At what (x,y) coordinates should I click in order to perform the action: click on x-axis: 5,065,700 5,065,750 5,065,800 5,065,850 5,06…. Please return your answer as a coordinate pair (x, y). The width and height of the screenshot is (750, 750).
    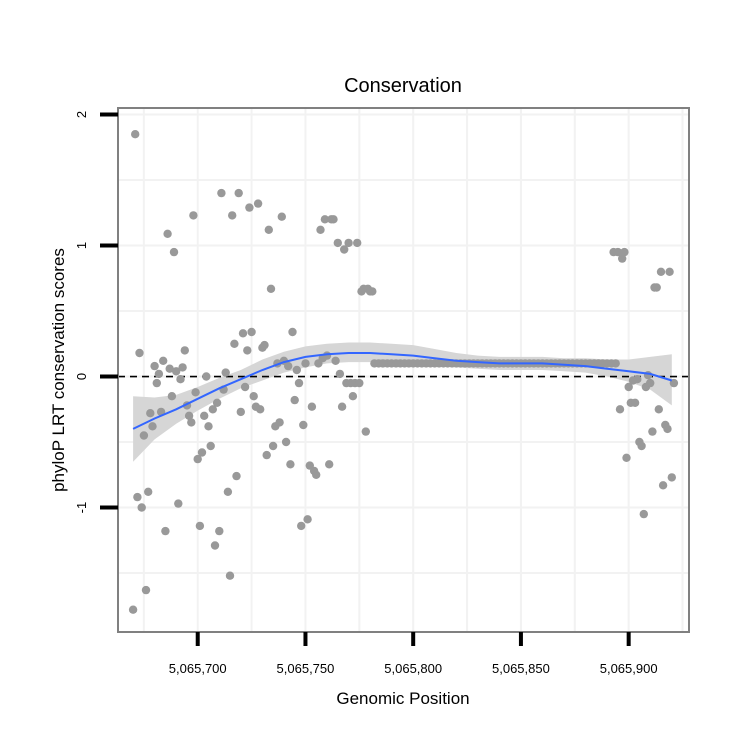
    Looking at the image, I should click on (413, 654).